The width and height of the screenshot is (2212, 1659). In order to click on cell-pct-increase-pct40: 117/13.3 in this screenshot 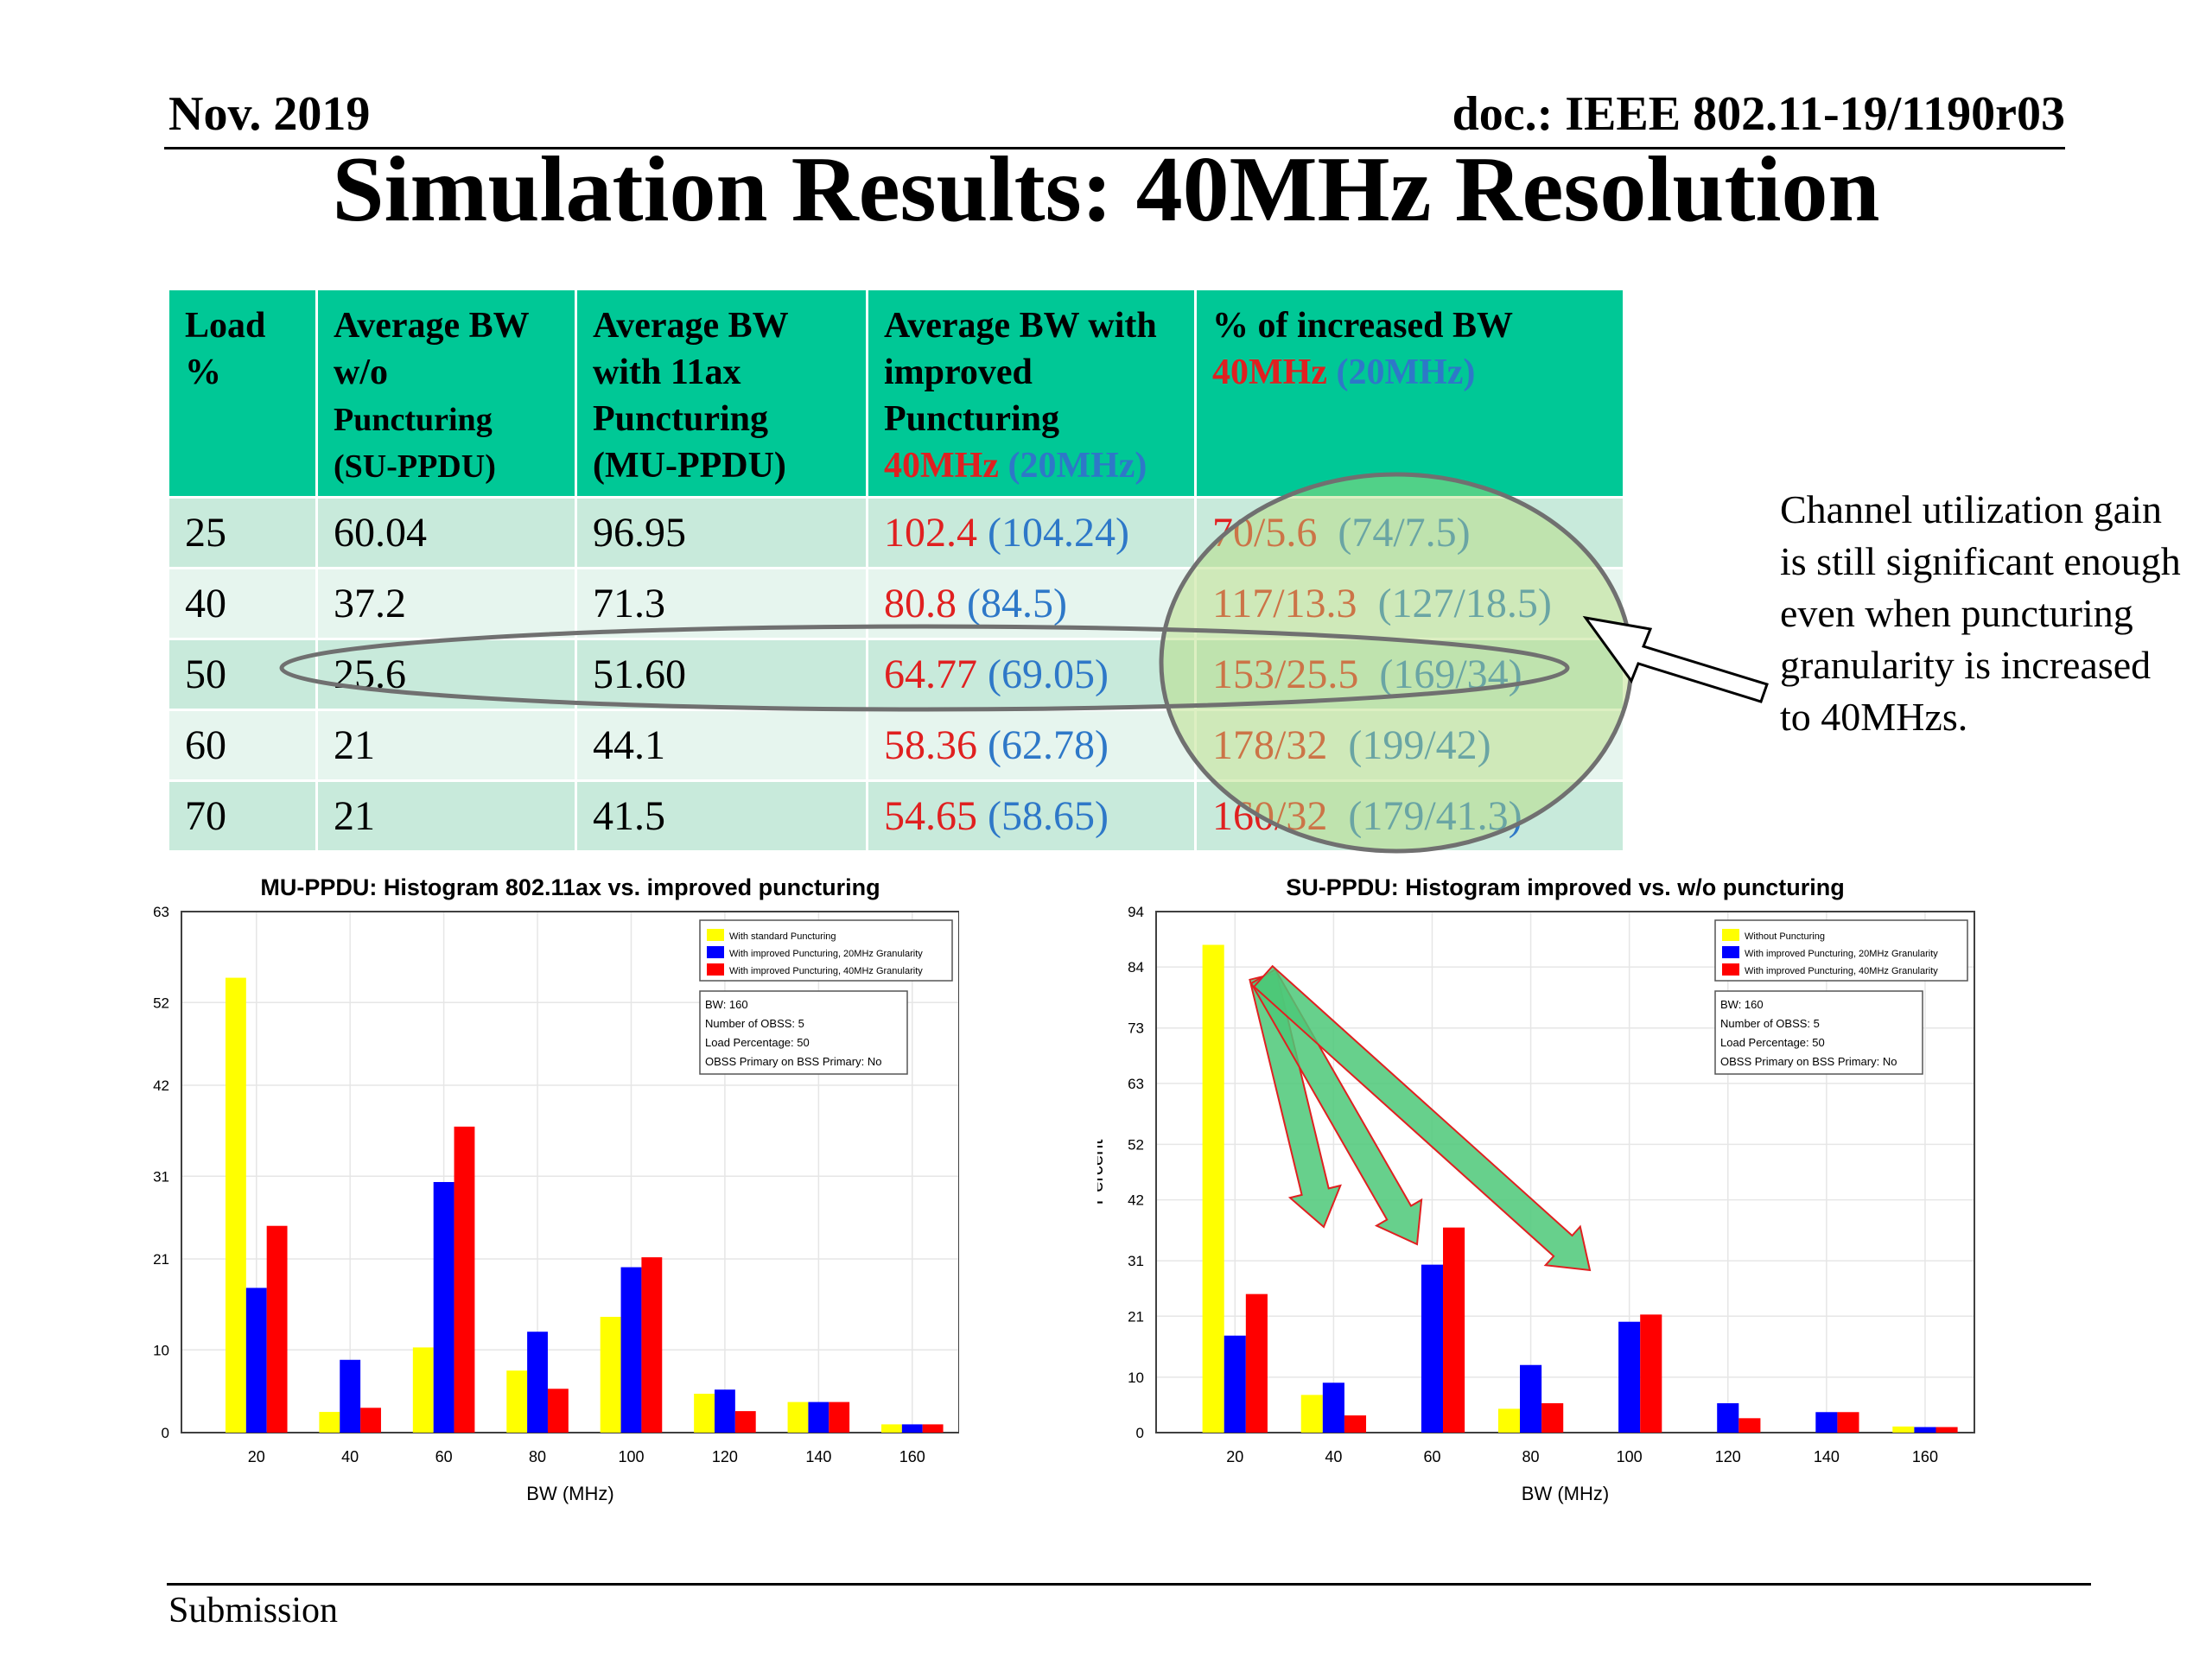, I will do `click(1284, 603)`.